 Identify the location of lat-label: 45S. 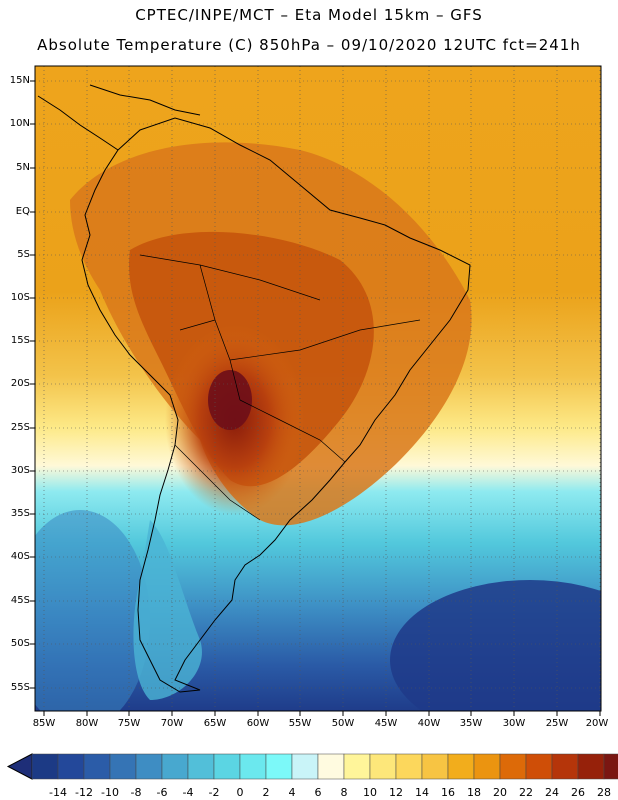
(20, 600).